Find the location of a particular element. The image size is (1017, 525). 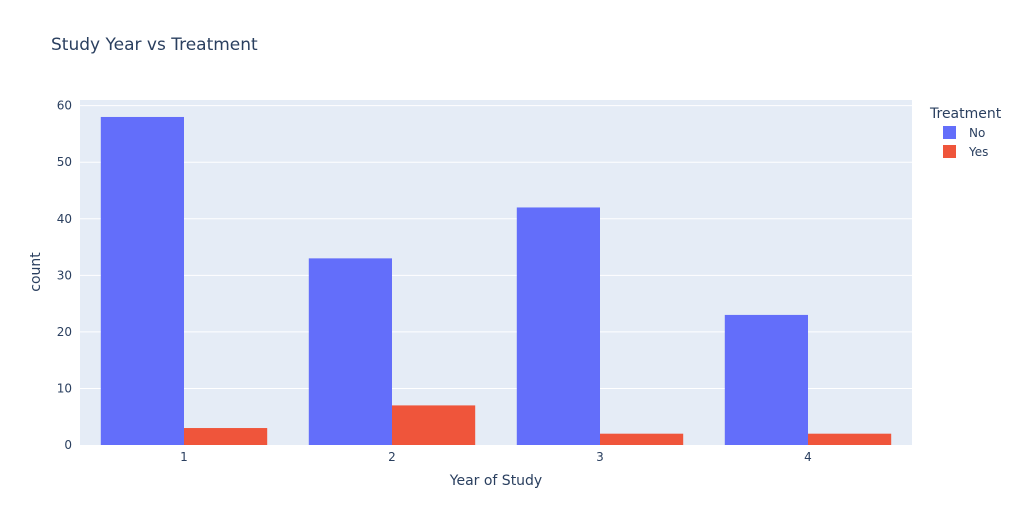

y-axis-title: count is located at coordinates (36, 272).